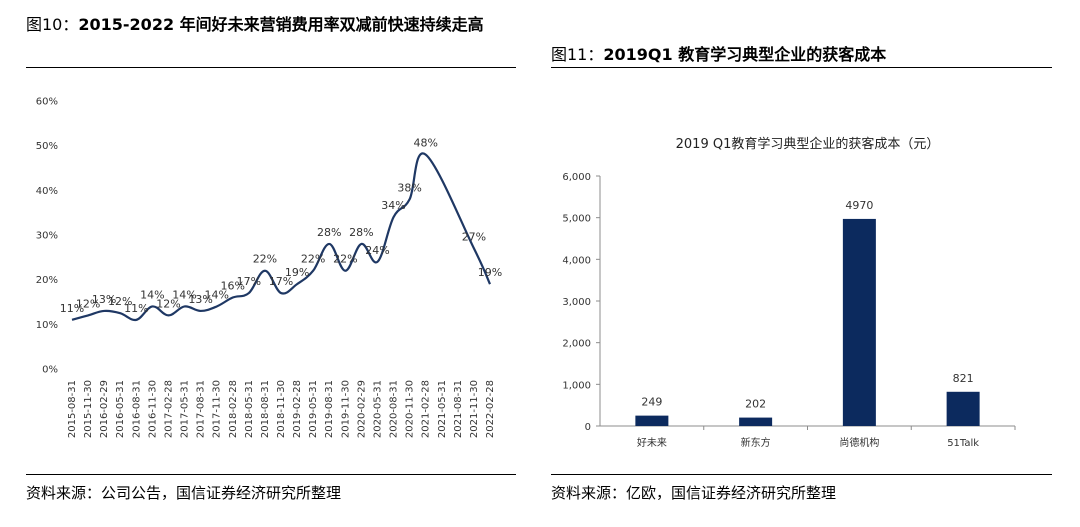 The width and height of the screenshot is (1080, 527). I want to click on y-tick-label: 50%, so click(47, 146).